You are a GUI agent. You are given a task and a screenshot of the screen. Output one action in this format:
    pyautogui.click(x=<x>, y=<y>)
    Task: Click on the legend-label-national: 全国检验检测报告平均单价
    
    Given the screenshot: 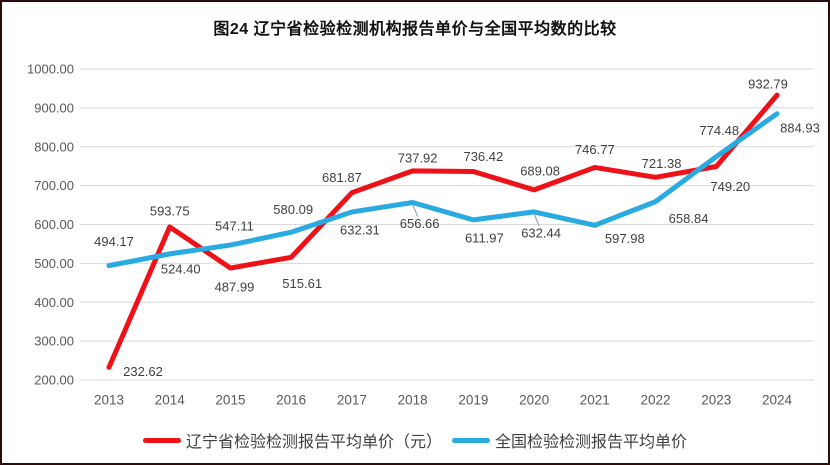 What is the action you would take?
    pyautogui.click(x=591, y=442)
    